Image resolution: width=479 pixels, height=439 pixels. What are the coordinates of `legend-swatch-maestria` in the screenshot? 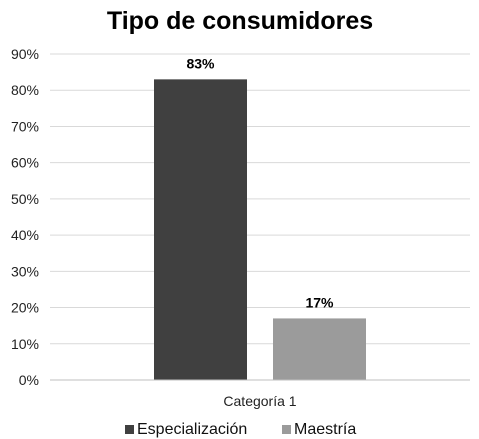 It's located at (286, 429).